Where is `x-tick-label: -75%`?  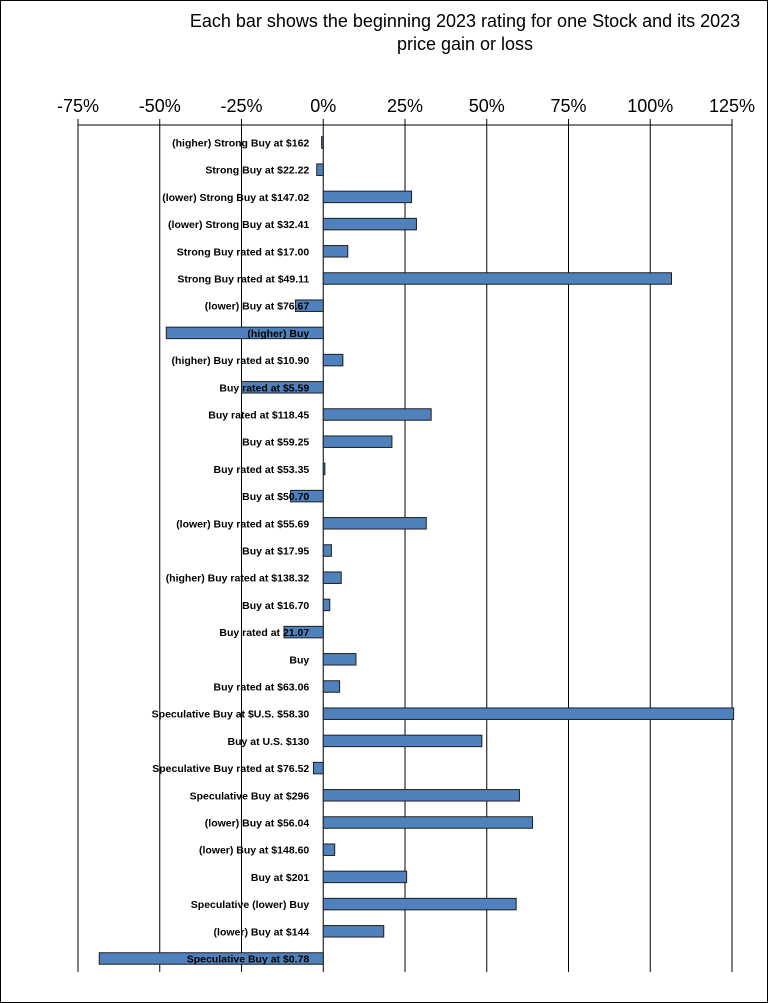
x-tick-label: -75% is located at coordinates (78, 106).